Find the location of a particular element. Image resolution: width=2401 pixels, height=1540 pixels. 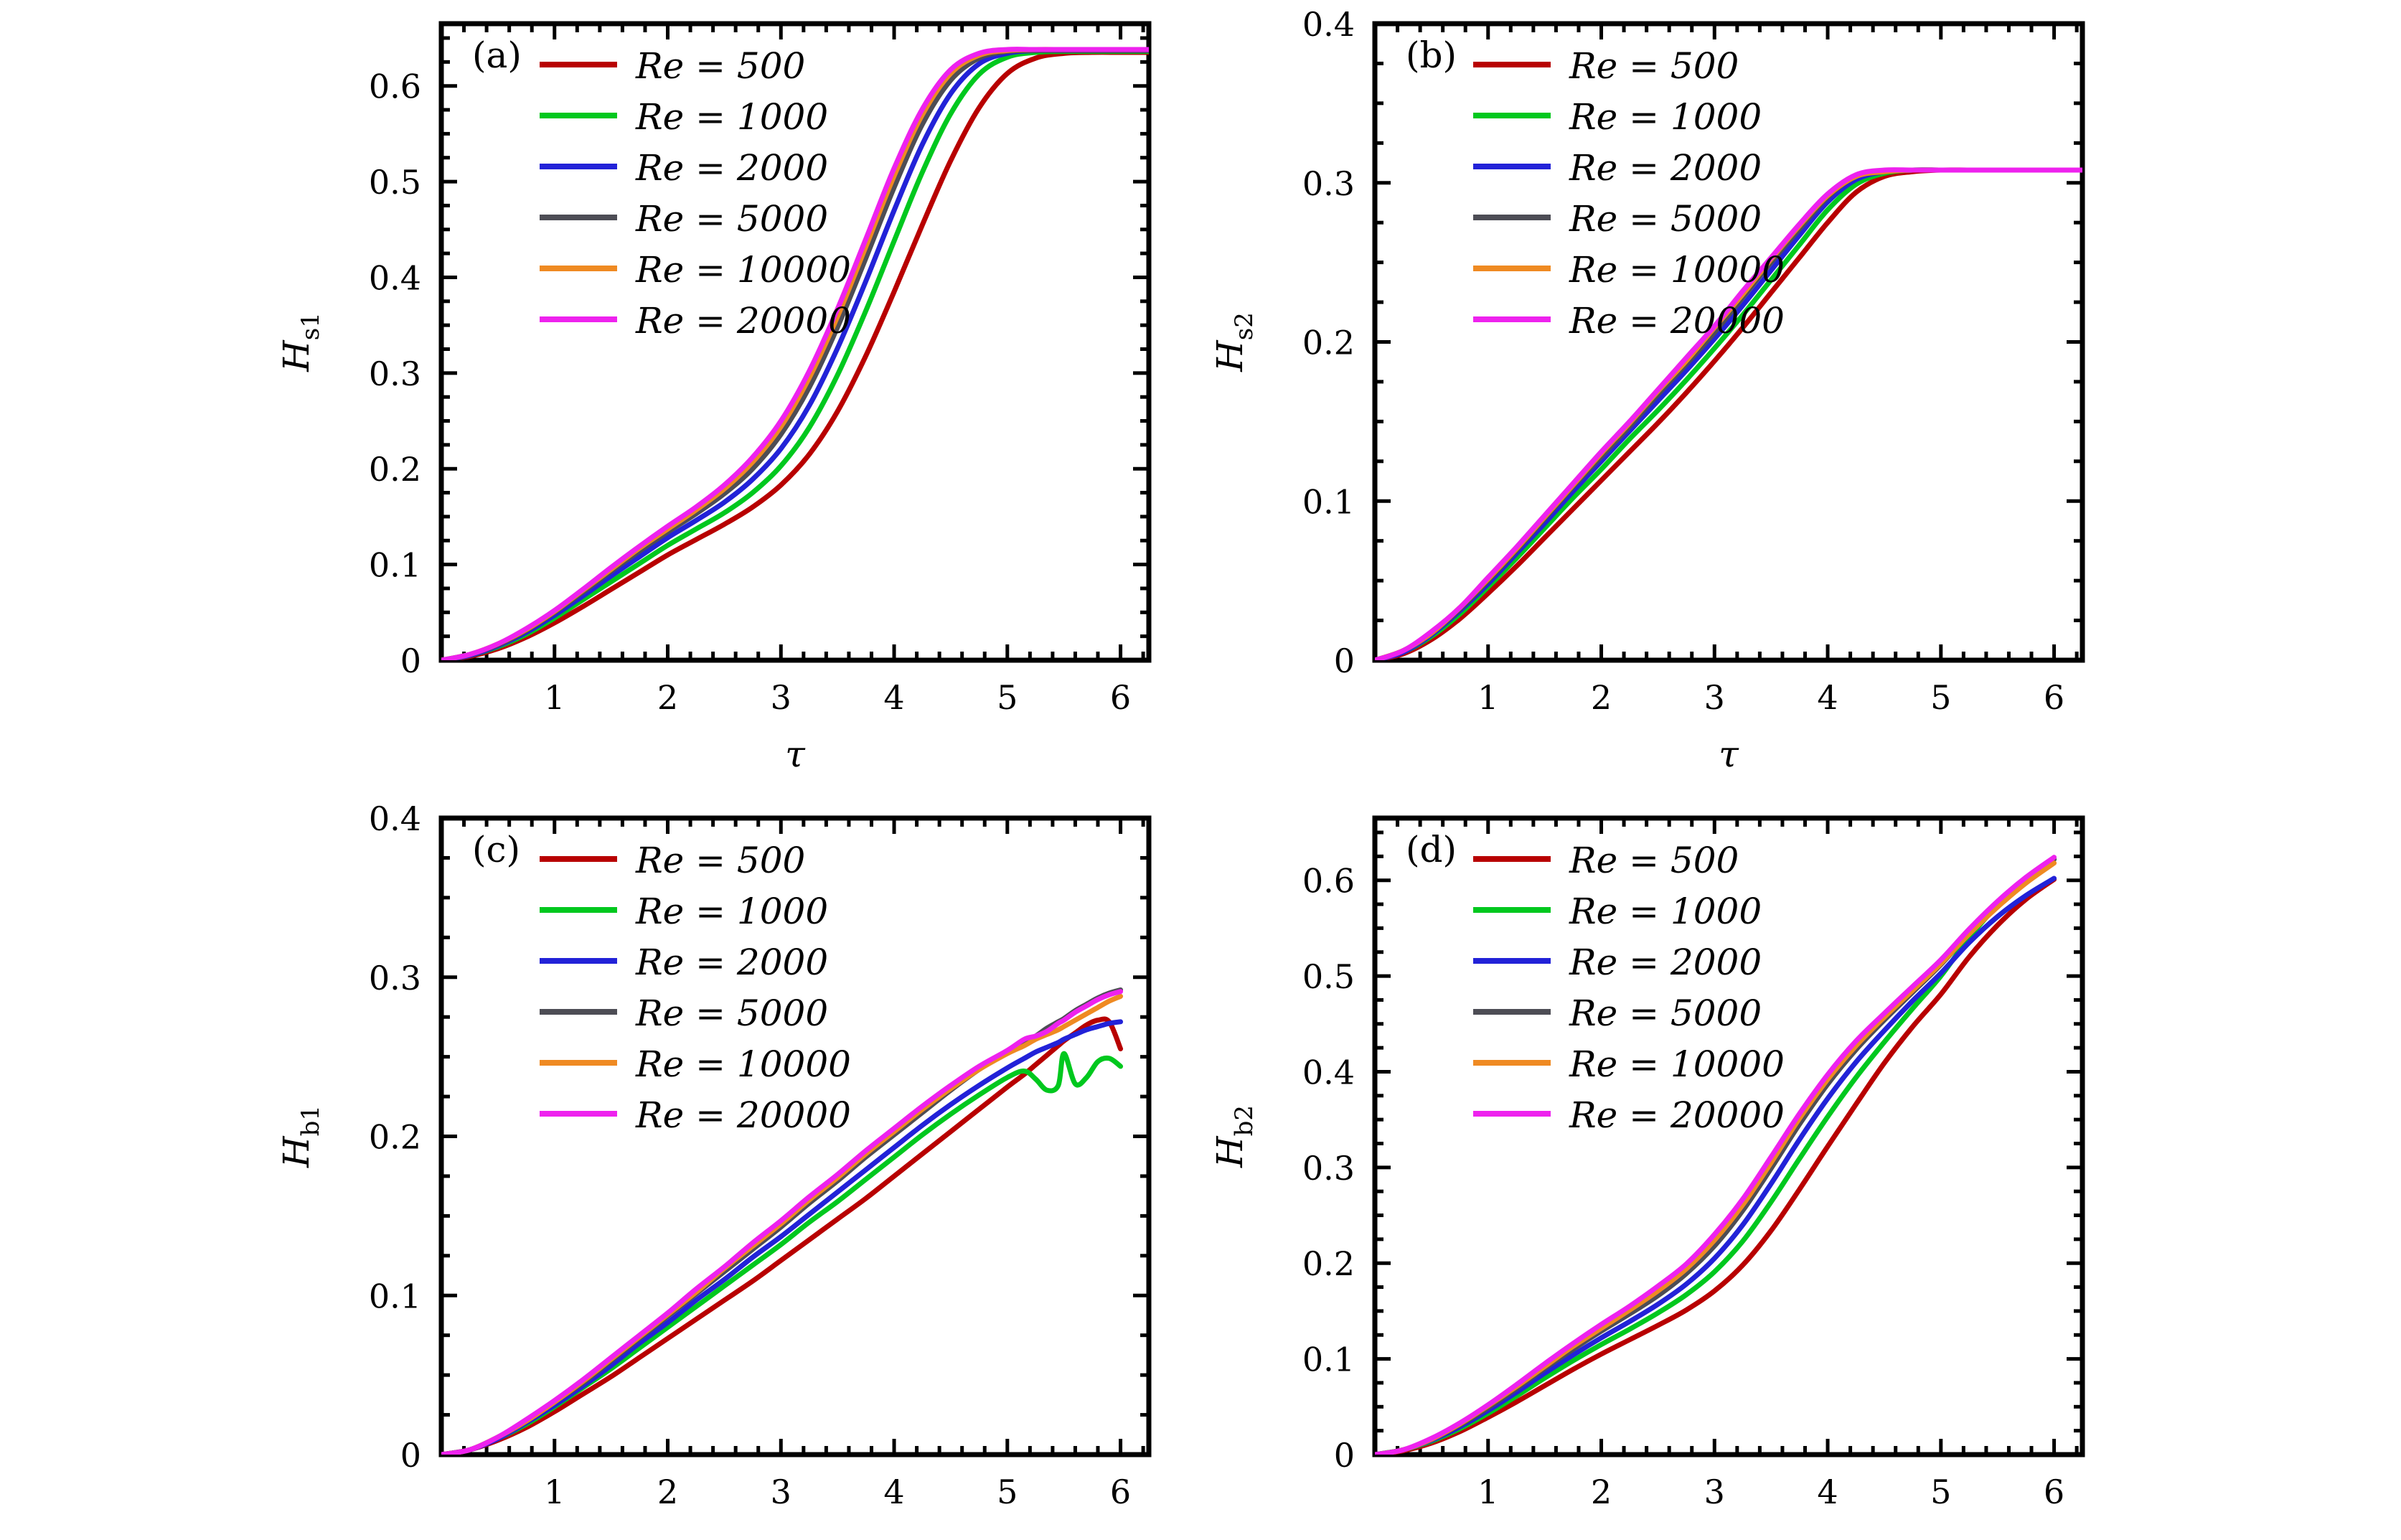

svg-text: Hs1 is located at coordinates (300, 342).